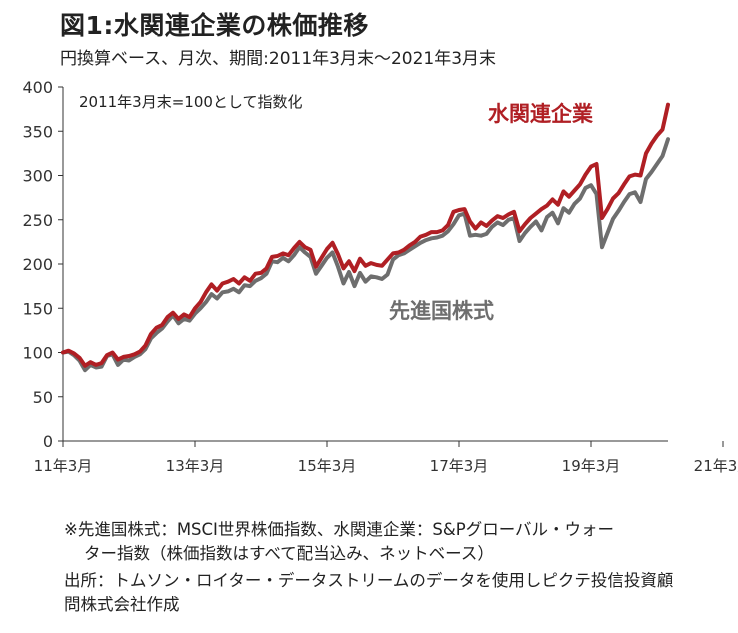 Image resolution: width=738 pixels, height=633 pixels. What do you see at coordinates (190, 102) in the screenshot?
I see `base-annotation: 2011年3月末=100として指数化` at bounding box center [190, 102].